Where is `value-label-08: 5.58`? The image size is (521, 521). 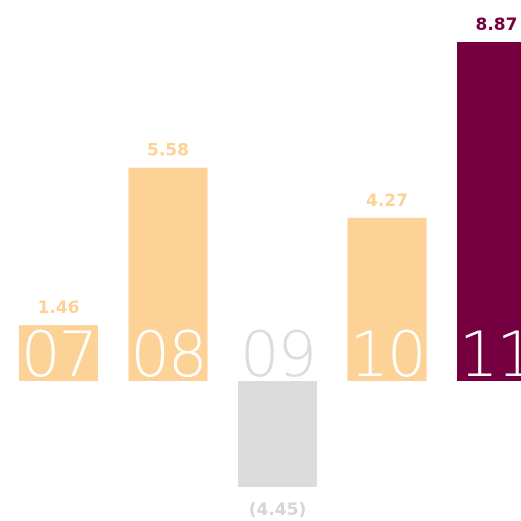 value-label-08: 5.58 is located at coordinates (168, 151).